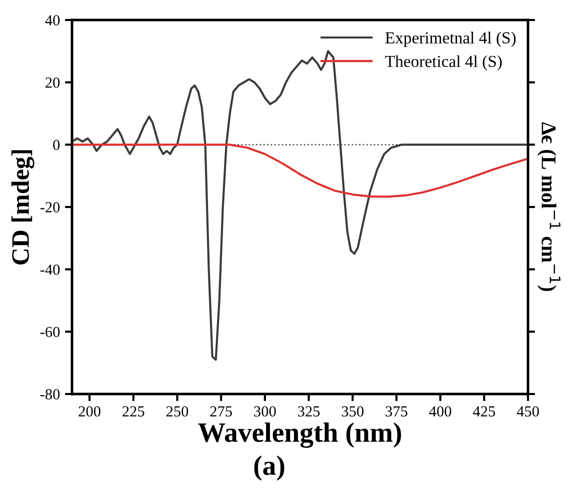 The image size is (571, 488). Describe the element at coordinates (221, 411) in the screenshot. I see `x-tick-label: 275` at that location.